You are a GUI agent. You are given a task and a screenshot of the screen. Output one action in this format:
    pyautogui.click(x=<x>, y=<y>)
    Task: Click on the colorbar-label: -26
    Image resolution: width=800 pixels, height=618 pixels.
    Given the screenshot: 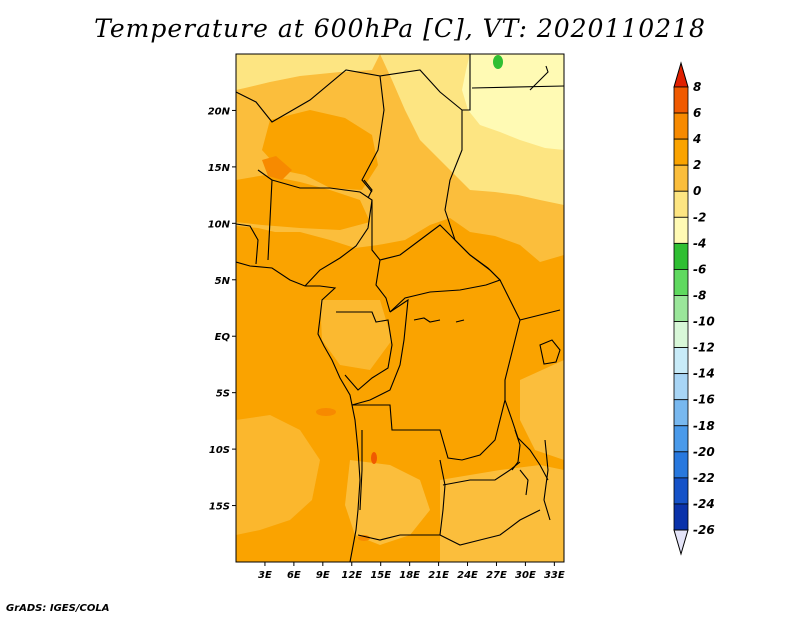 What is the action you would take?
    pyautogui.click(x=704, y=530)
    